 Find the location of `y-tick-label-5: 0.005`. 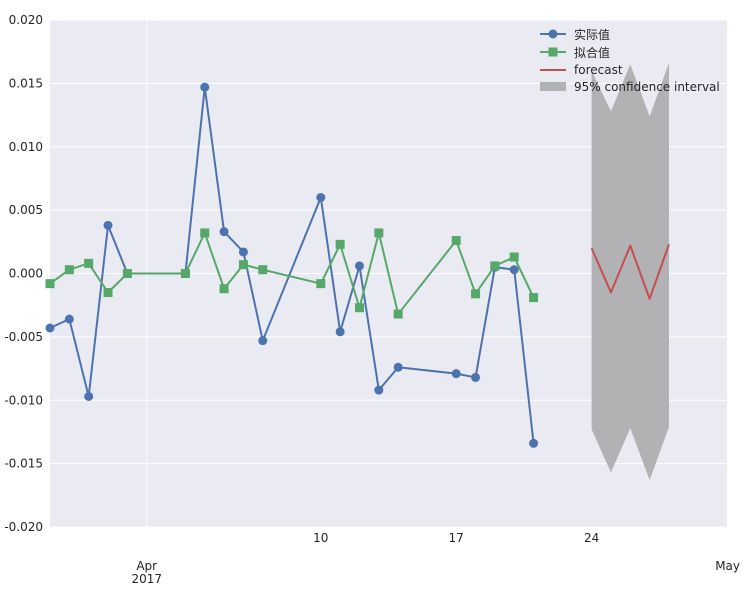

y-tick-label-5: 0.005 is located at coordinates (26, 210).